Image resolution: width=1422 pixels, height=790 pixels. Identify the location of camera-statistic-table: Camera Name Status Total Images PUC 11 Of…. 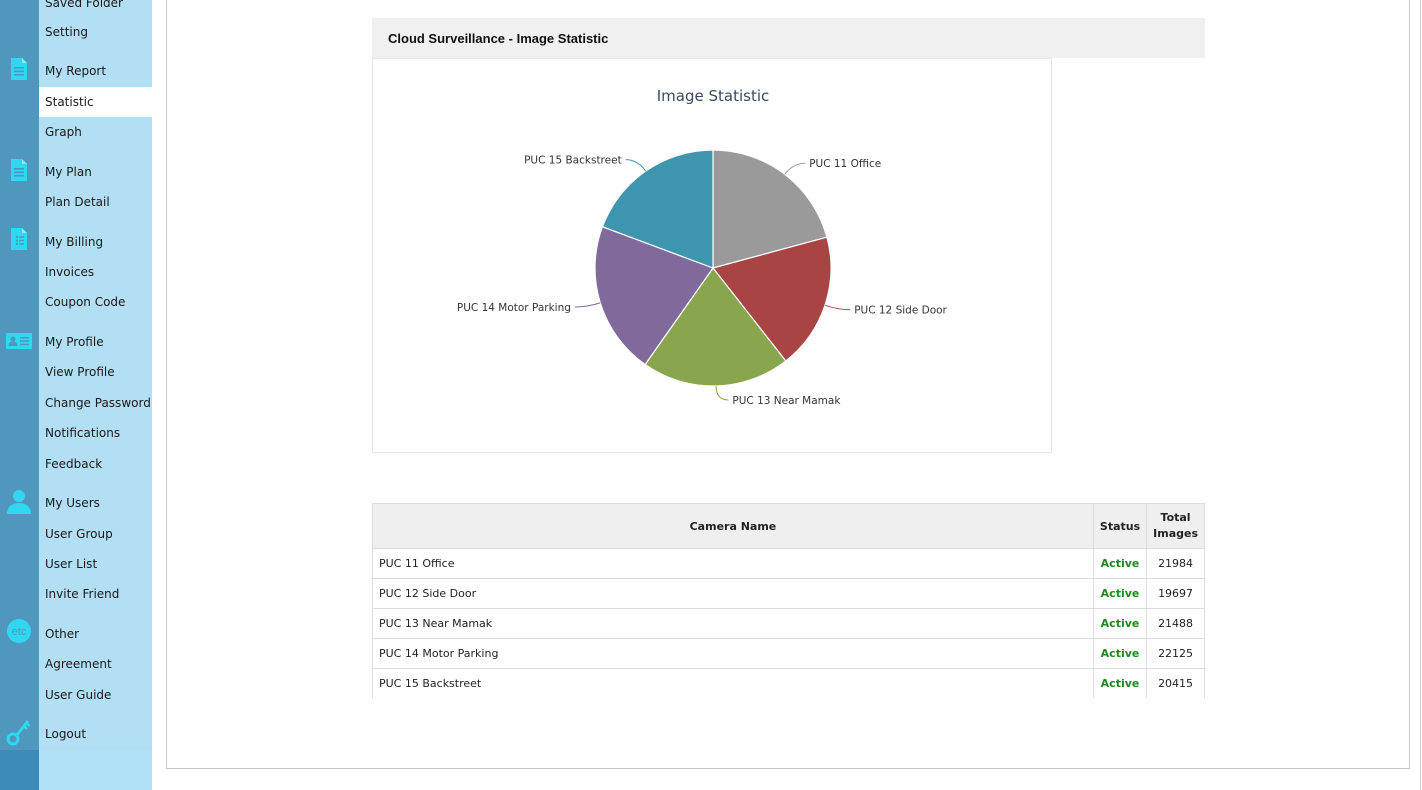
(788, 600).